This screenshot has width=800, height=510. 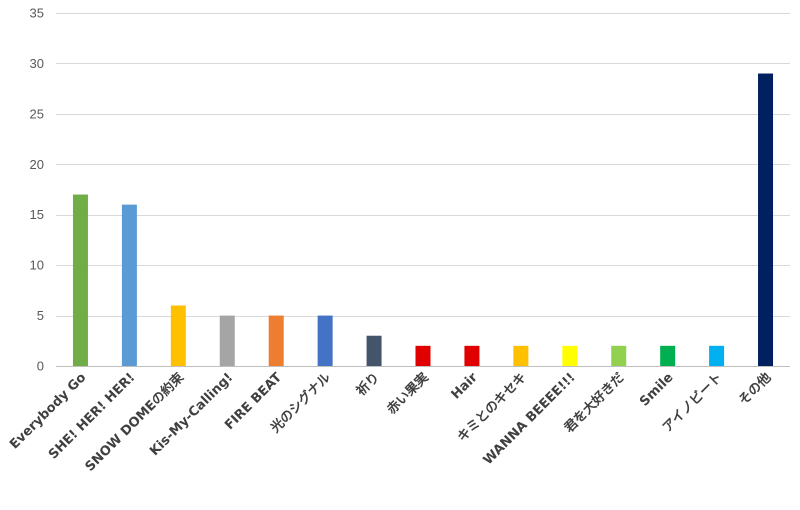 What do you see at coordinates (368, 385) in the screenshot?
I see `x-category-label: 祈り` at bounding box center [368, 385].